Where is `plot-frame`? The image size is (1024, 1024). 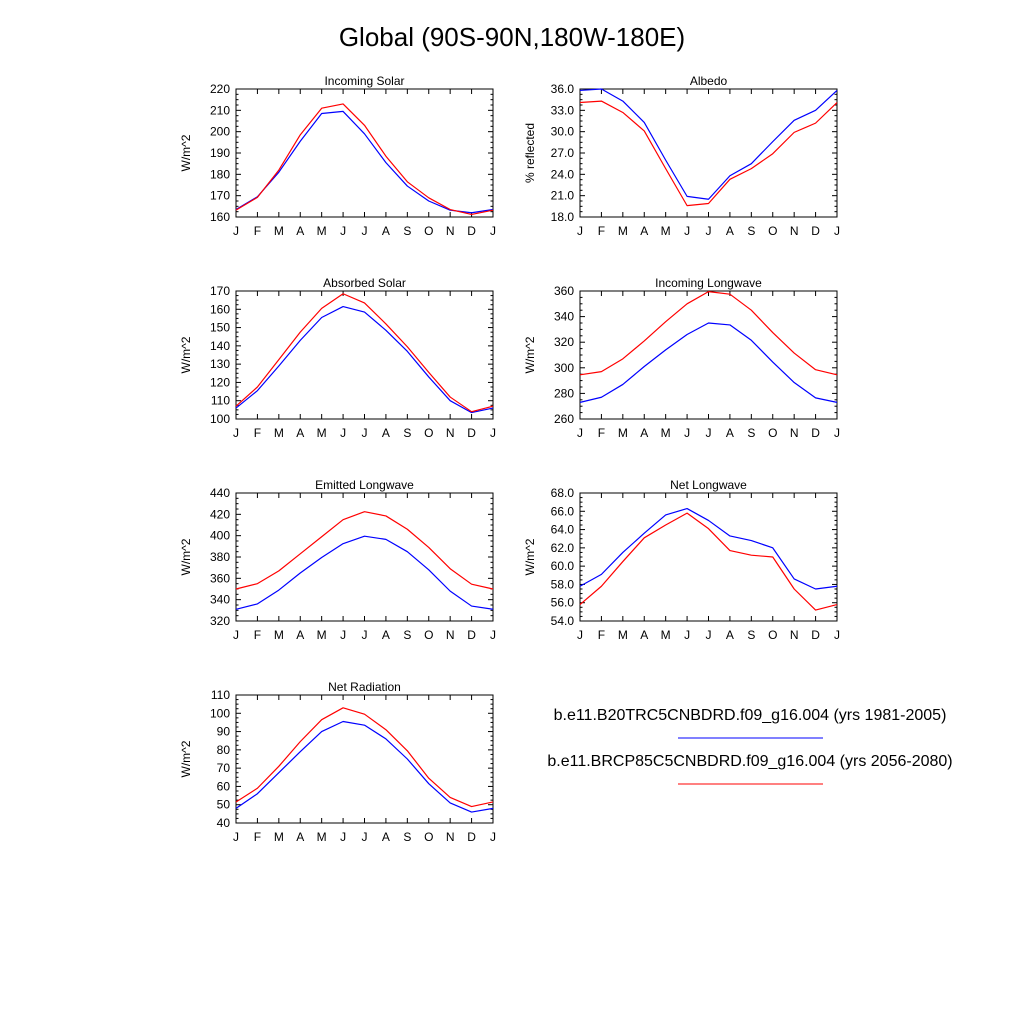 plot-frame is located at coordinates (364, 153).